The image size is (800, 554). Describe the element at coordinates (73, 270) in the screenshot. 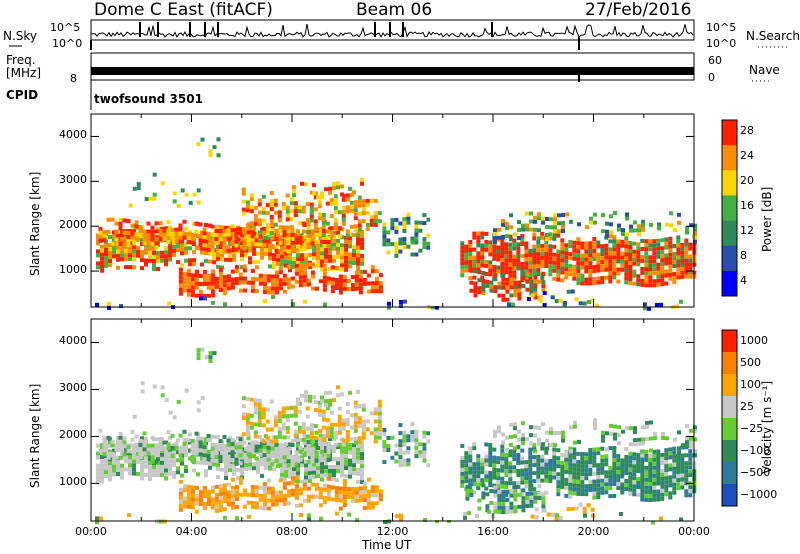

I see `power-ytick-label: 1000` at that location.